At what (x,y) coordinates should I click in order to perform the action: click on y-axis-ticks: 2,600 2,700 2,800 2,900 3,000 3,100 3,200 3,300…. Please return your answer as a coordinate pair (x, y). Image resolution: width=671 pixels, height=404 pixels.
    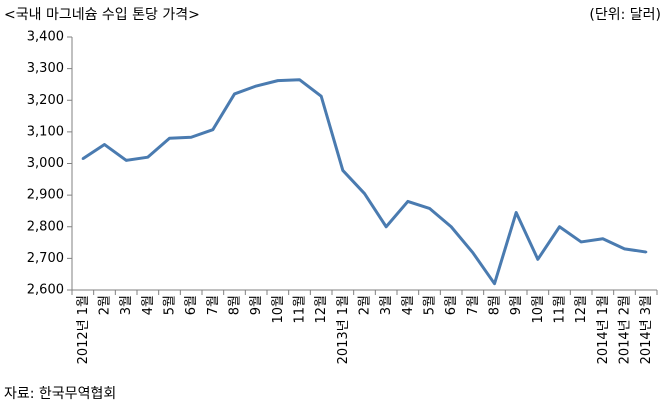
    Looking at the image, I should click on (49, 164).